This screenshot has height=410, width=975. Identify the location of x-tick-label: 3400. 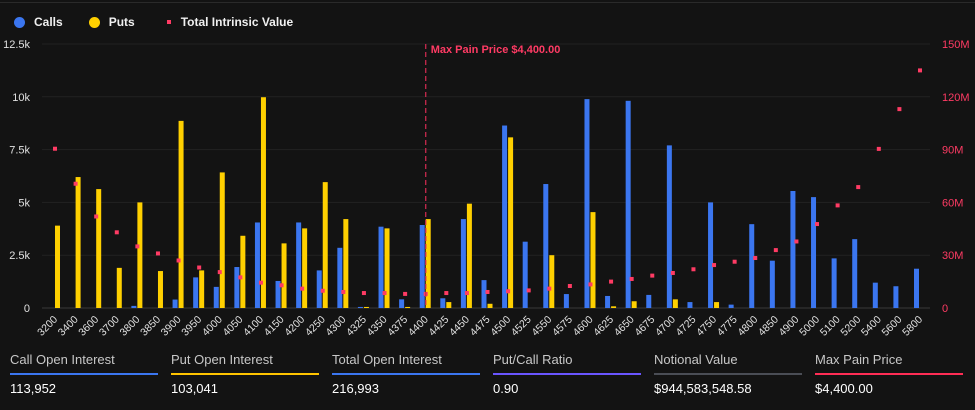
(68, 326).